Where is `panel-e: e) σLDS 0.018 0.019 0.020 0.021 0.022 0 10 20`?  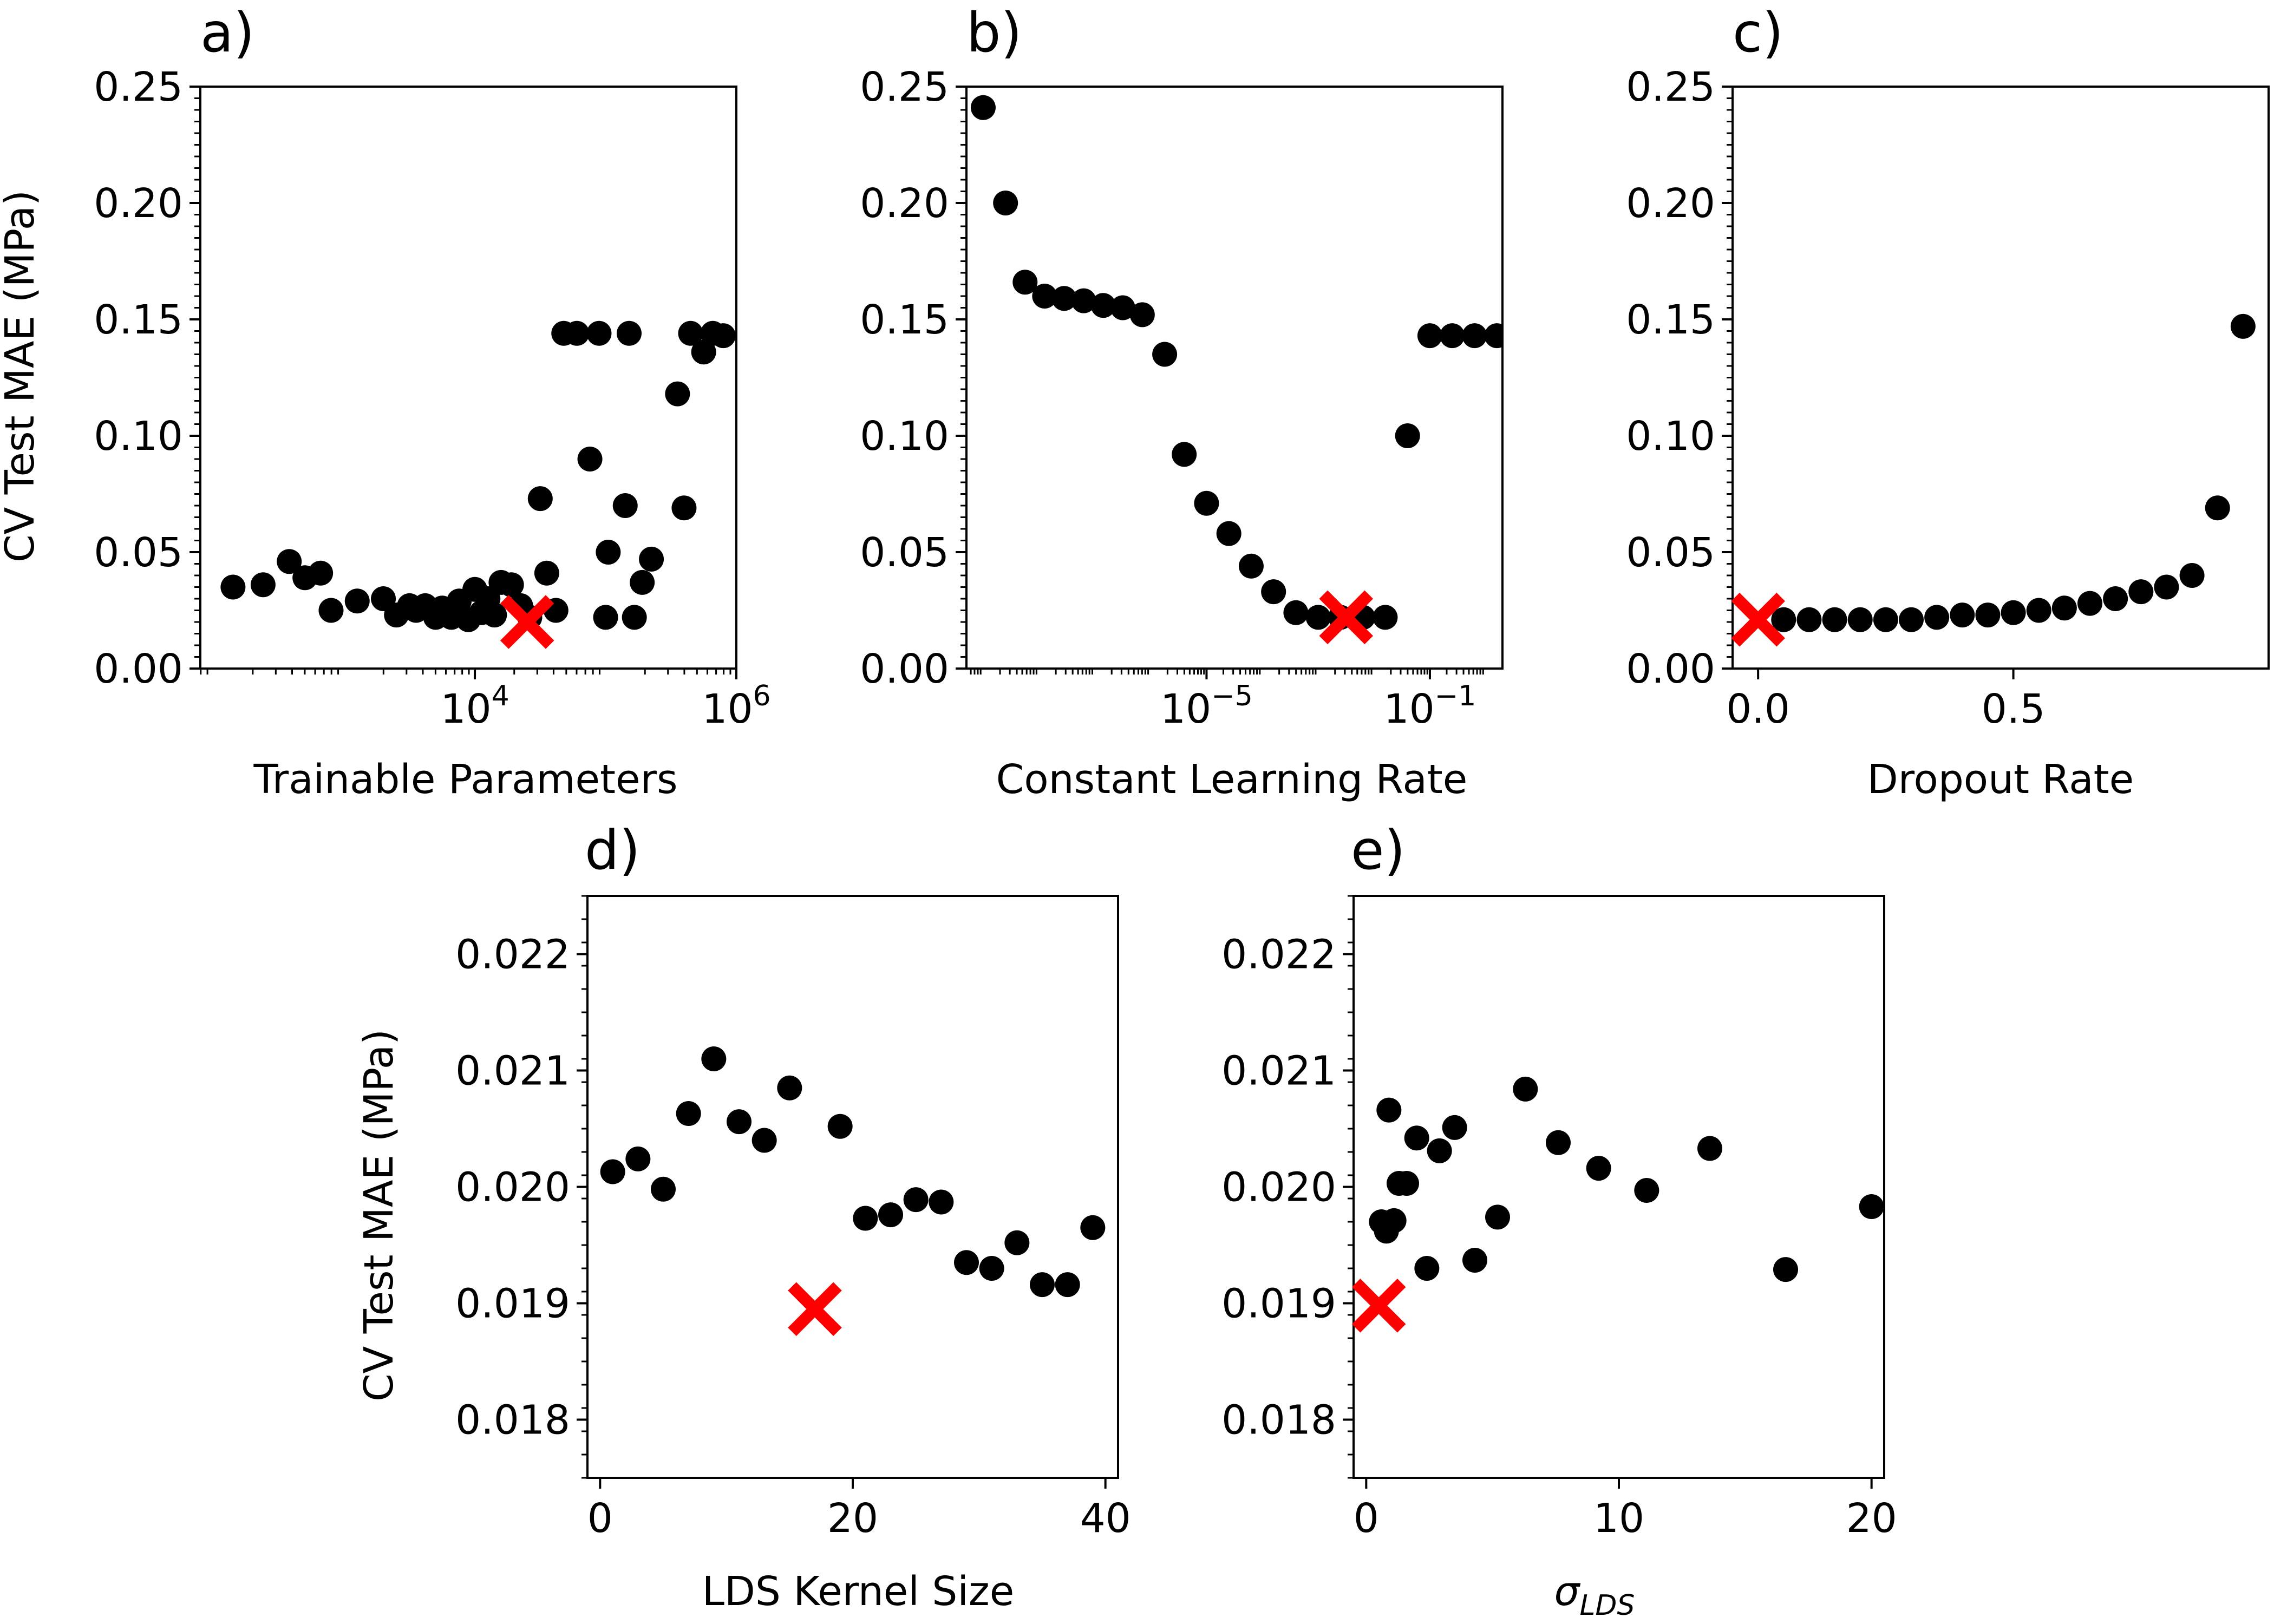
panel-e: e) σLDS 0.018 0.019 0.020 0.021 0.022 0 10 20 is located at coordinates (1559, 1220).